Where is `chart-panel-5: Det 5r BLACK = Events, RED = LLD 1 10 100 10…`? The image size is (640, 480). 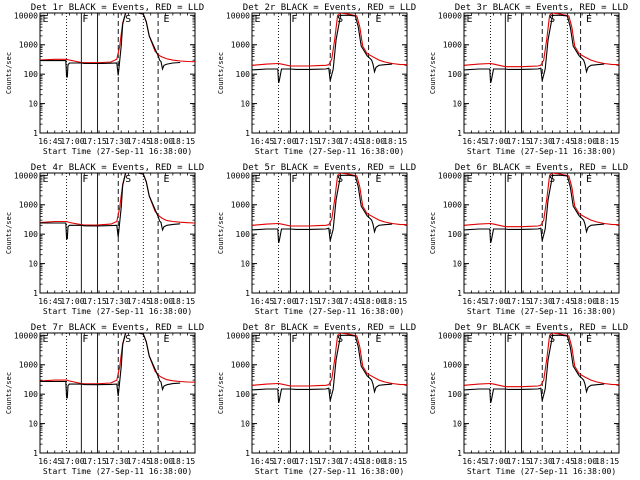
chart-panel-5: Det 5r BLACK = Events, RED = LLD 1 10 100 10… is located at coordinates (316, 239).